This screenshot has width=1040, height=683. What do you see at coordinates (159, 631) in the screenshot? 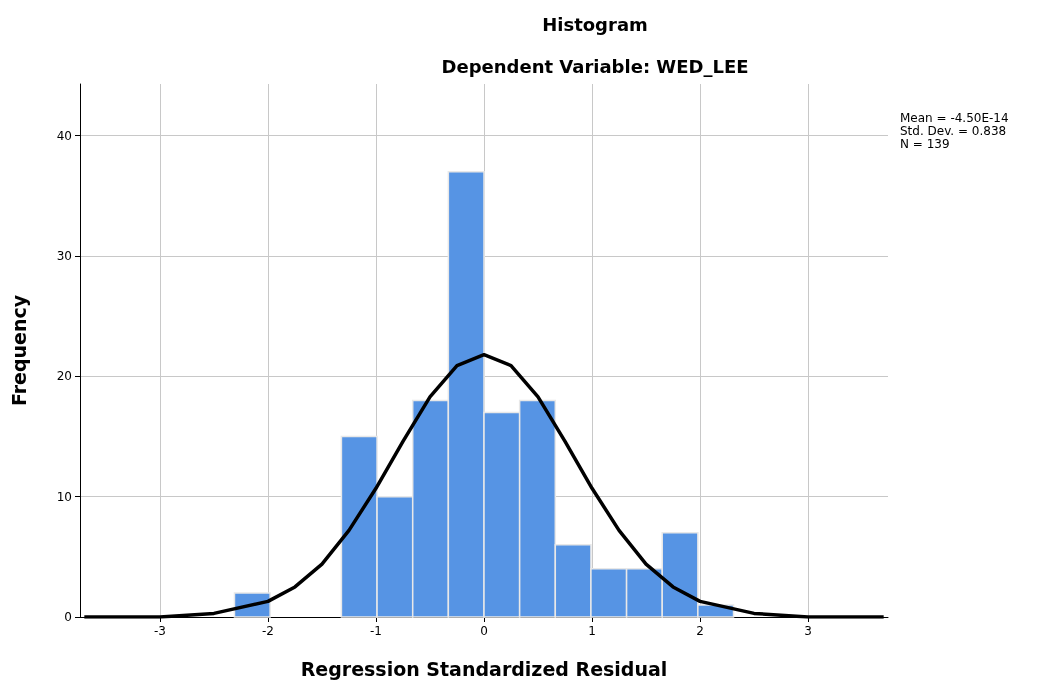
I see `x-tick-label: -3` at bounding box center [159, 631].